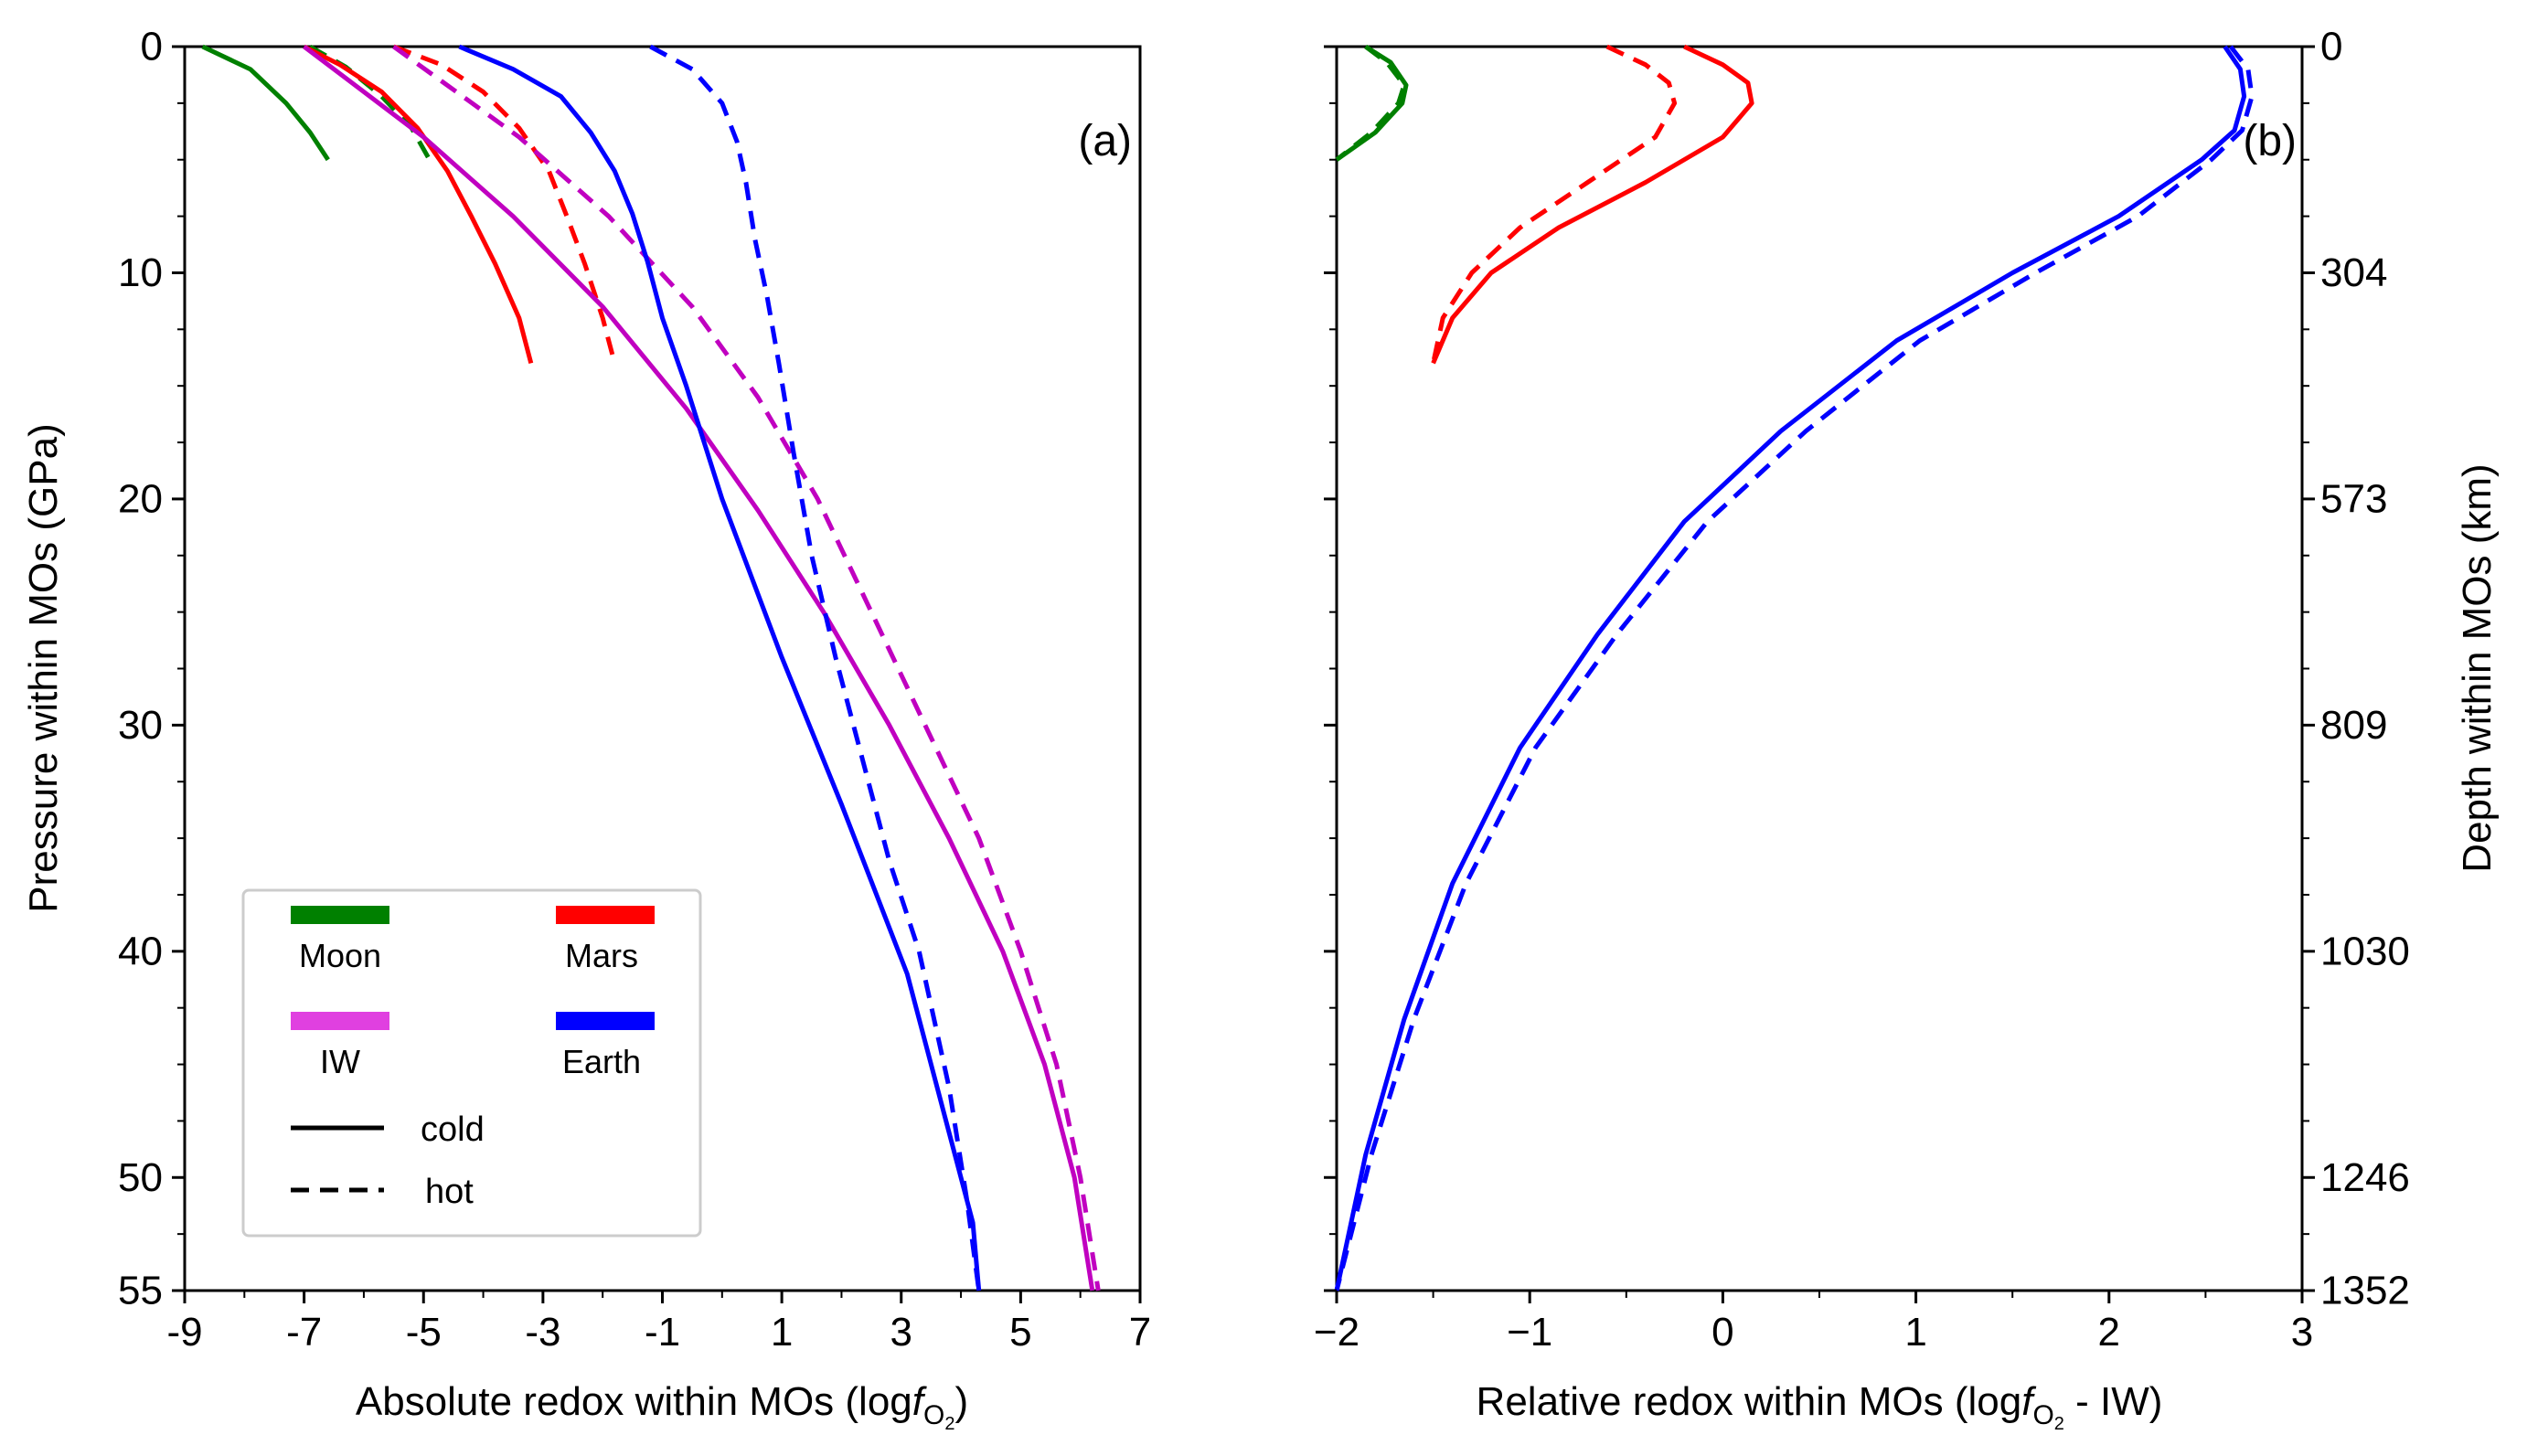  I want to click on legend-label-earth: Earth, so click(601, 1062).